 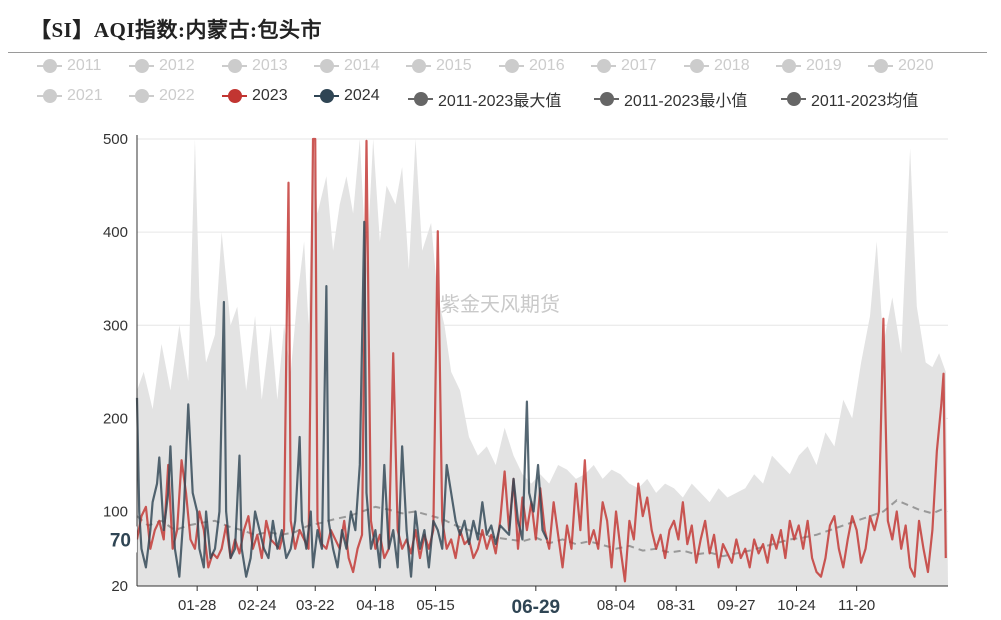 I want to click on legend-item-2011-2023-mean: 2011-2023均值, so click(x=849, y=99).